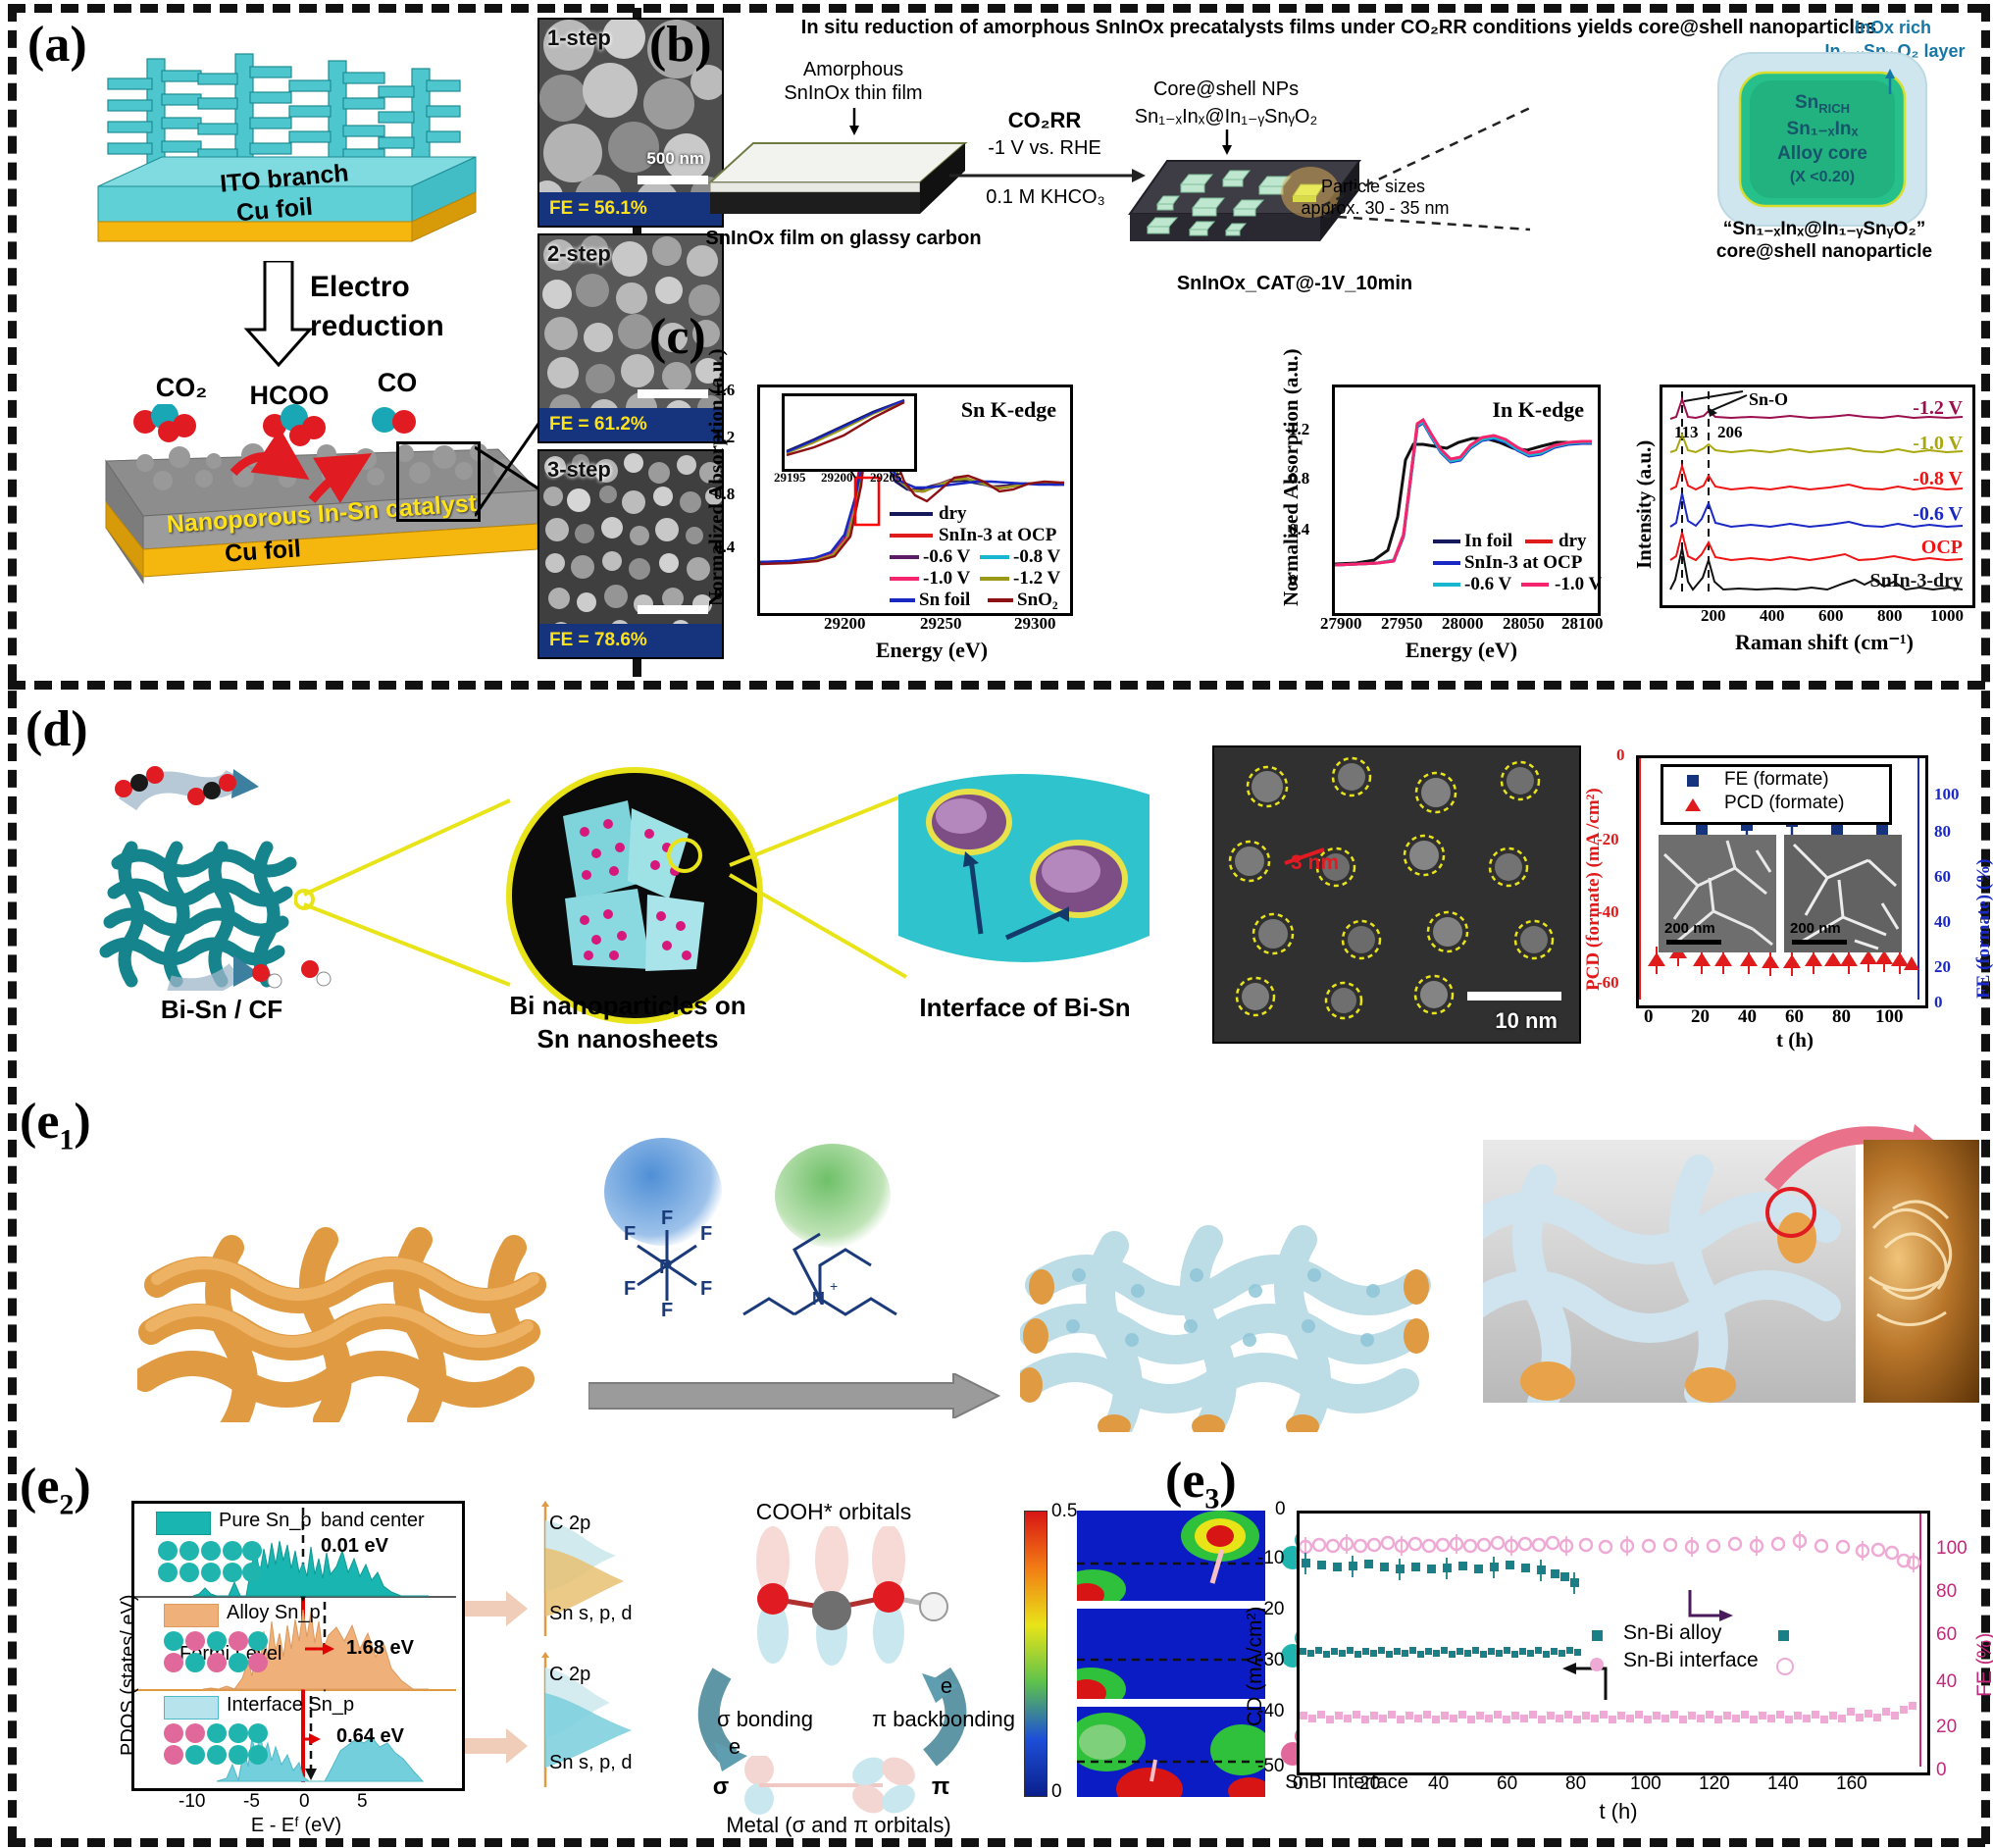  What do you see at coordinates (1916, 580) in the screenshot?
I see `raman-trace-label-dry: SnIn-3-dry` at bounding box center [1916, 580].